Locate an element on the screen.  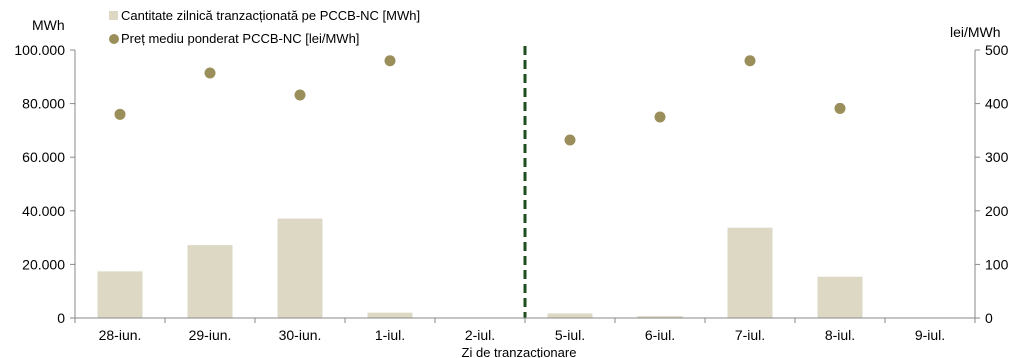
x-tick-label: 30-iun. is located at coordinates (300, 335).